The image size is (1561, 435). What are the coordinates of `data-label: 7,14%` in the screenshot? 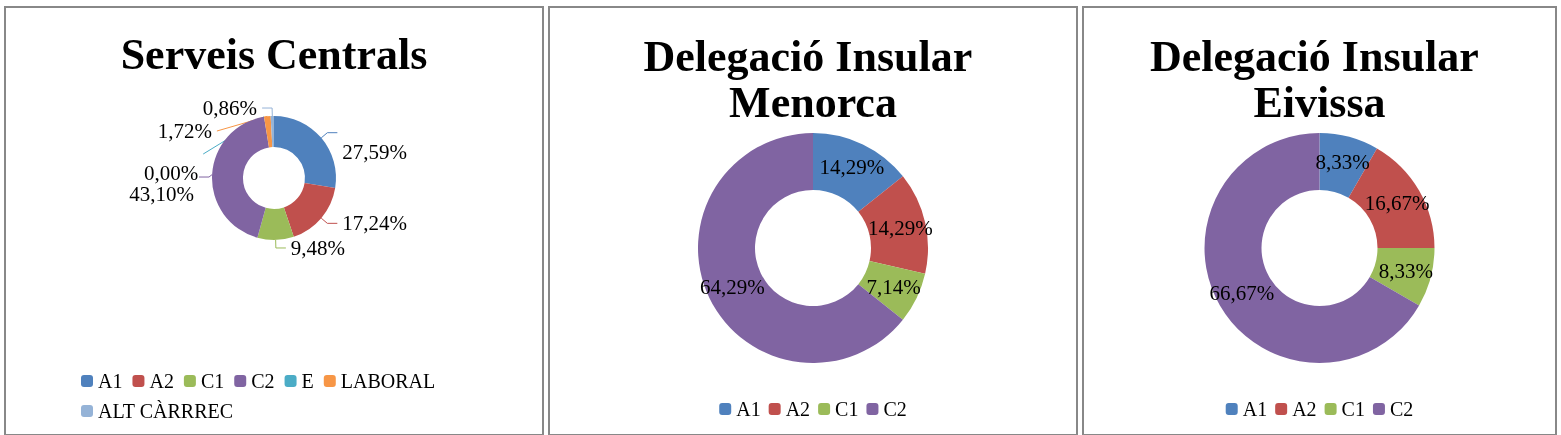 It's located at (893, 286).